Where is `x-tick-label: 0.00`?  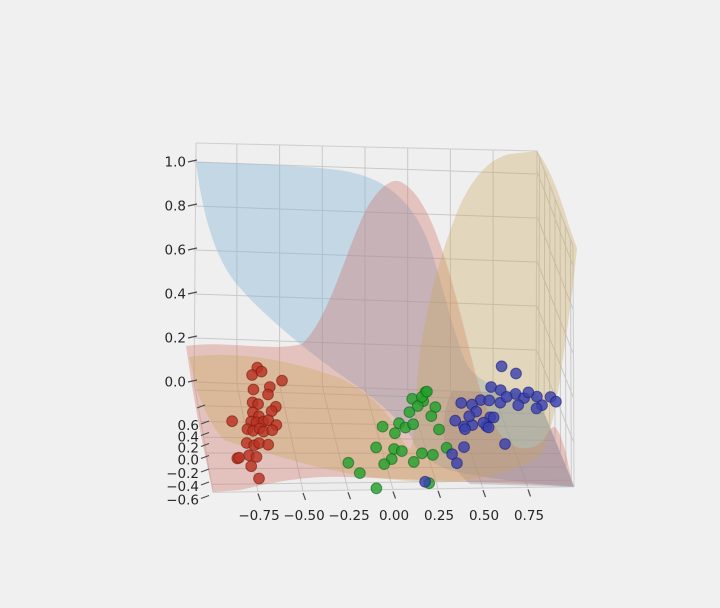
x-tick-label: 0.00 is located at coordinates (394, 516).